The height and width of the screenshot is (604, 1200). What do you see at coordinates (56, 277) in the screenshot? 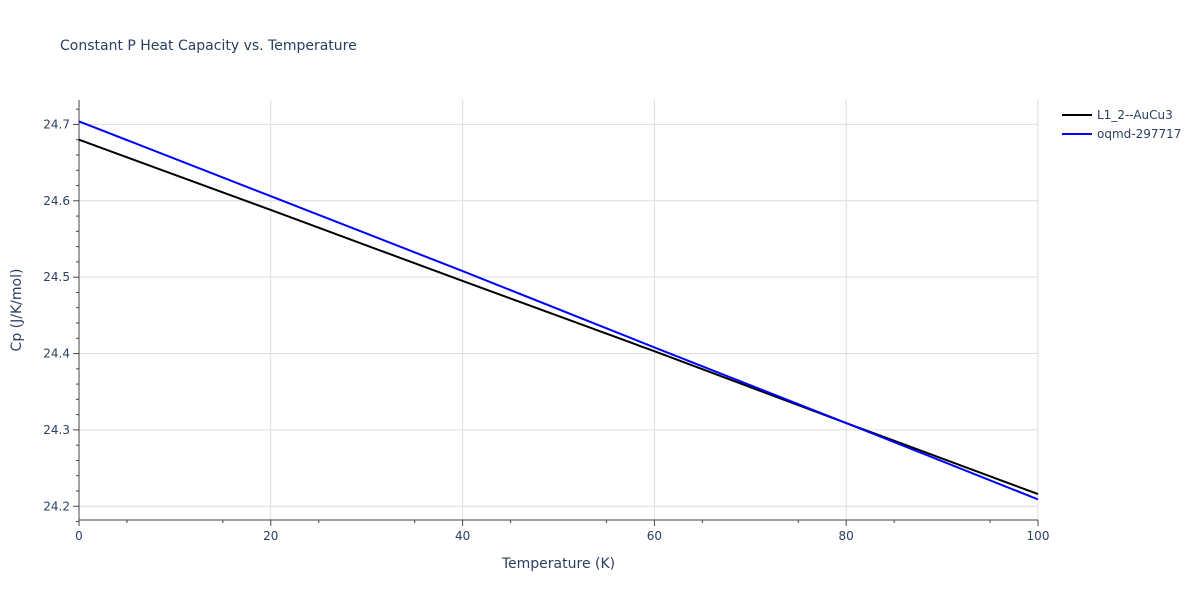
I see `y-tick-label: 24.5` at bounding box center [56, 277].